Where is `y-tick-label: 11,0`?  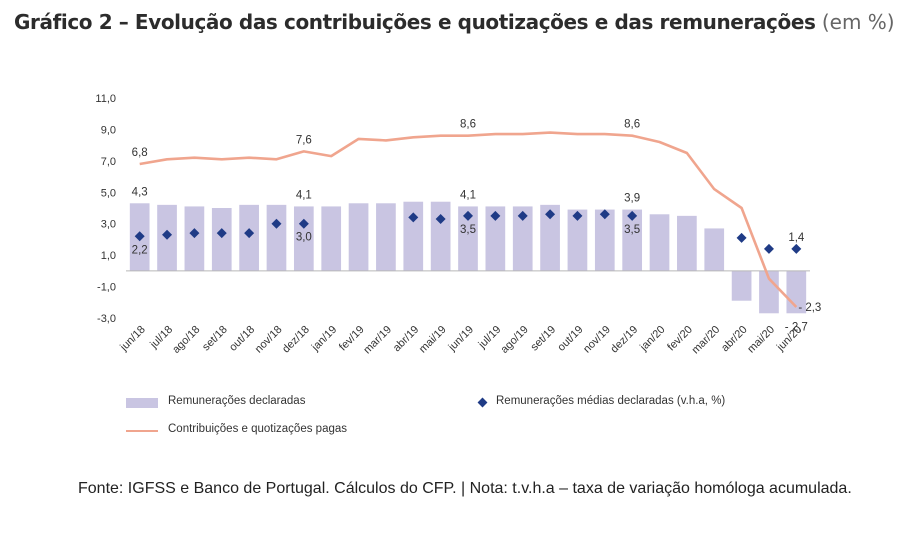
y-tick-label: 11,0 is located at coordinates (105, 99).